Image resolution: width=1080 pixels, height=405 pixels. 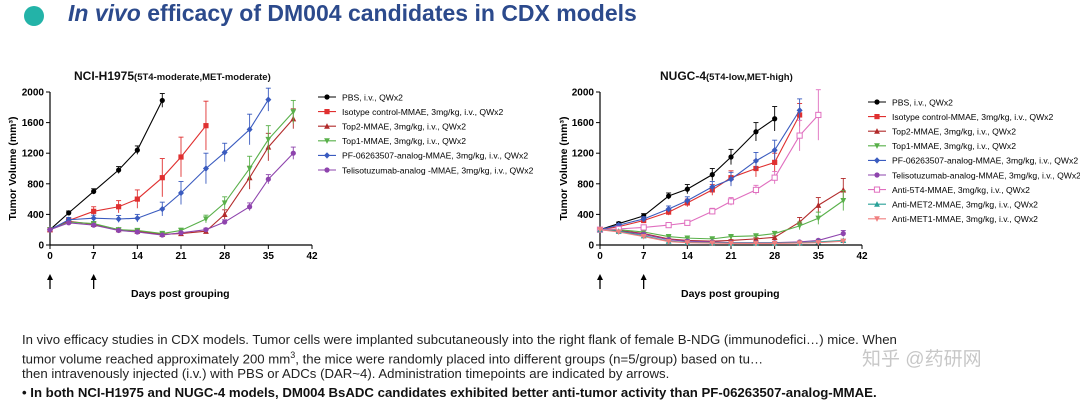 I want to click on chart2-series-2-line, so click(x=700, y=172).